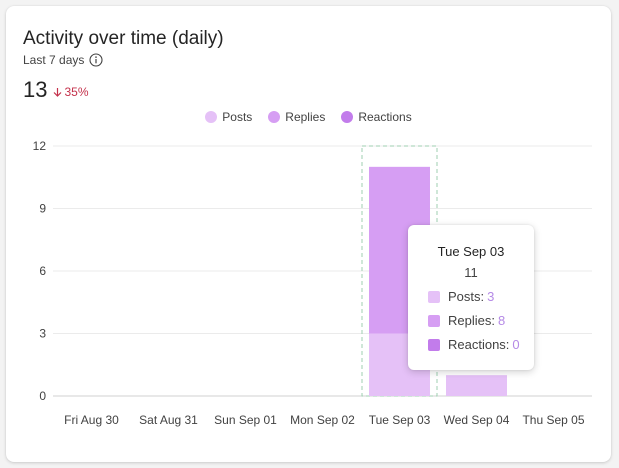 This screenshot has width=619, height=468. Describe the element at coordinates (484, 344) in the screenshot. I see `tooltip-label-reactions: Reactions: 0` at that location.